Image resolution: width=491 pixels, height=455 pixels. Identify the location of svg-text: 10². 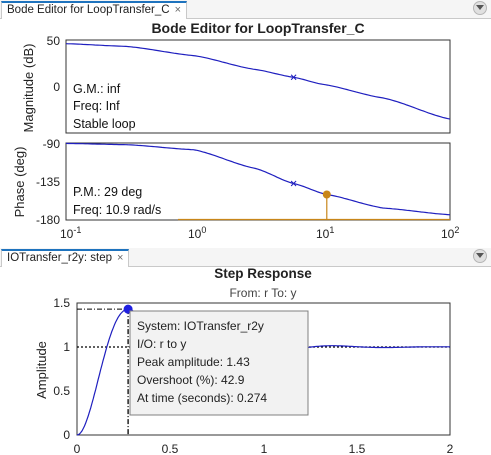
(450, 233).